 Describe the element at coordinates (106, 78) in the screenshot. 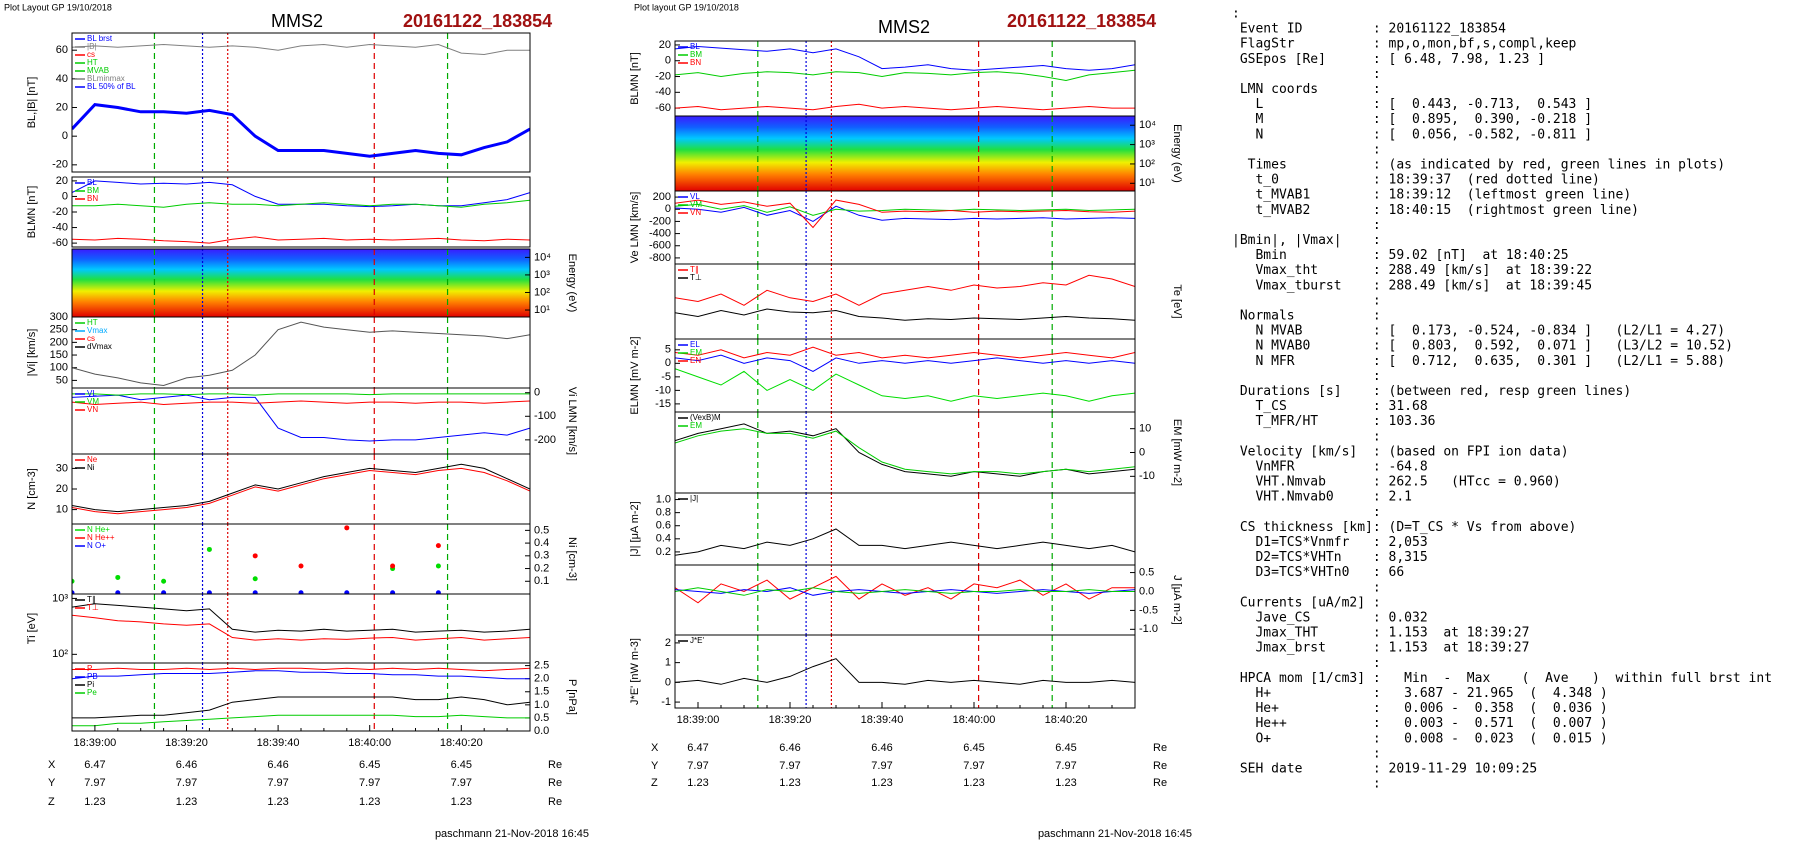

I see `legend-label: BLminmax` at that location.